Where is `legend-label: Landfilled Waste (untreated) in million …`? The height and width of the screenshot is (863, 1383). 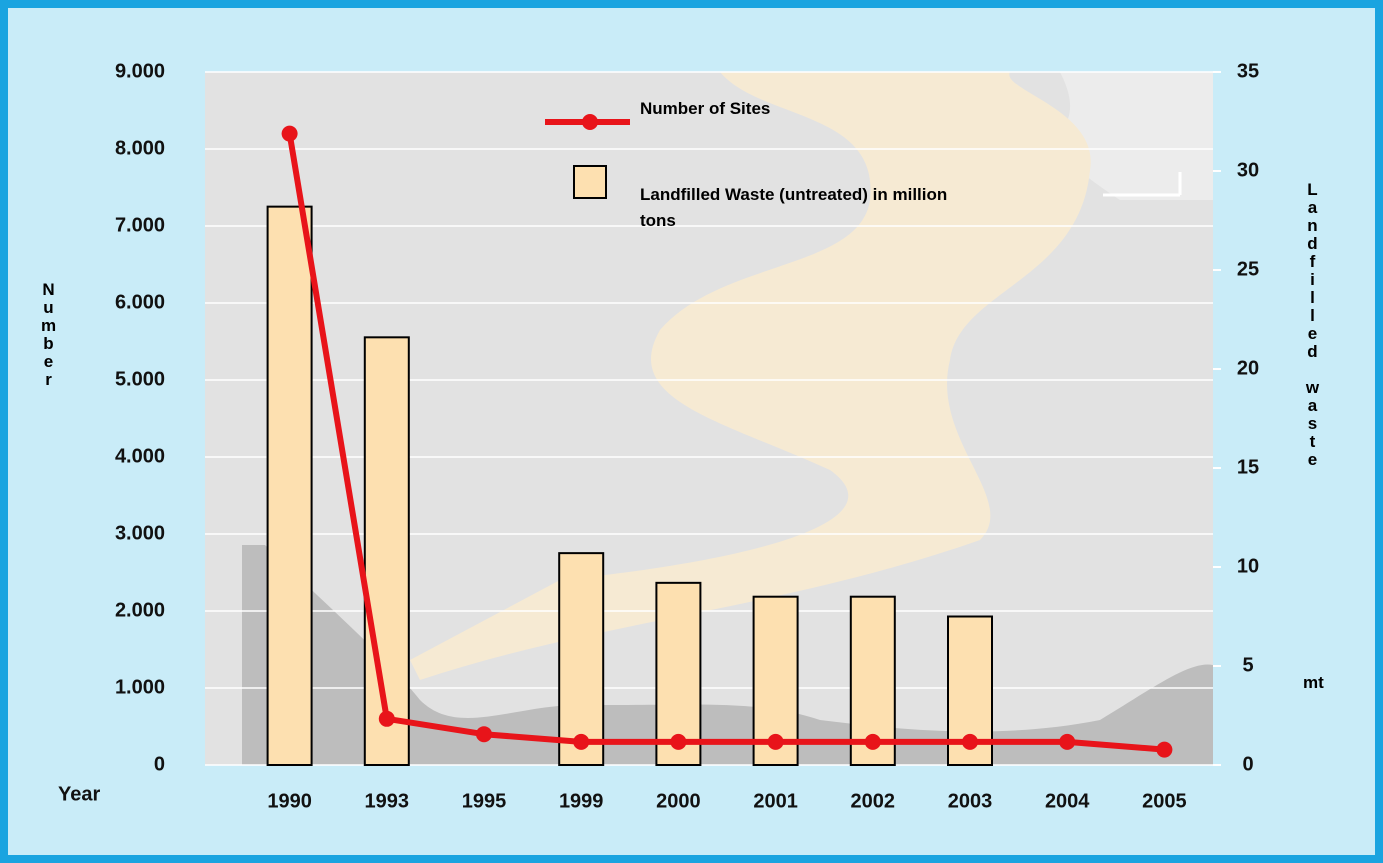 legend-label: Landfilled Waste (untreated) in million … is located at coordinates (794, 207).